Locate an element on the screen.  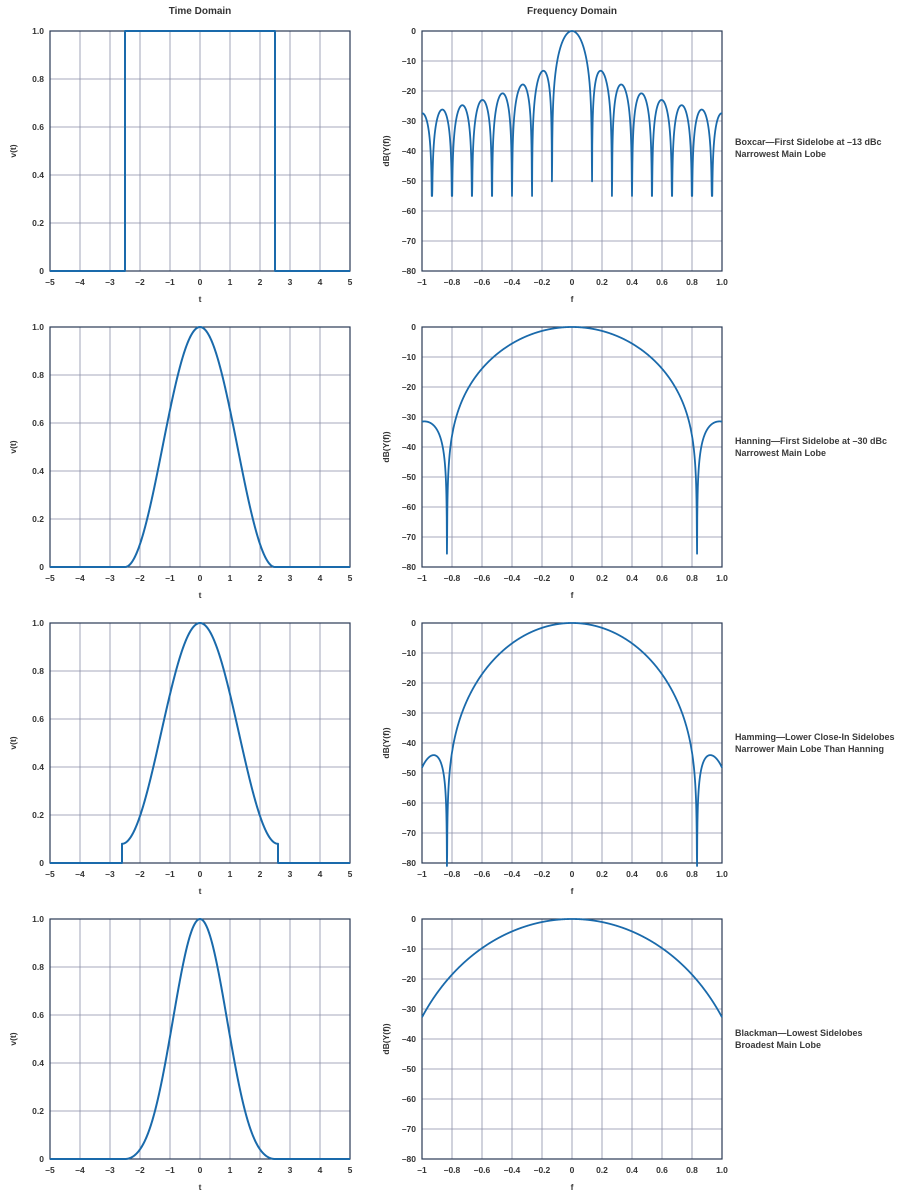
blackman-freq-series-line is located at coordinates (572, 968).